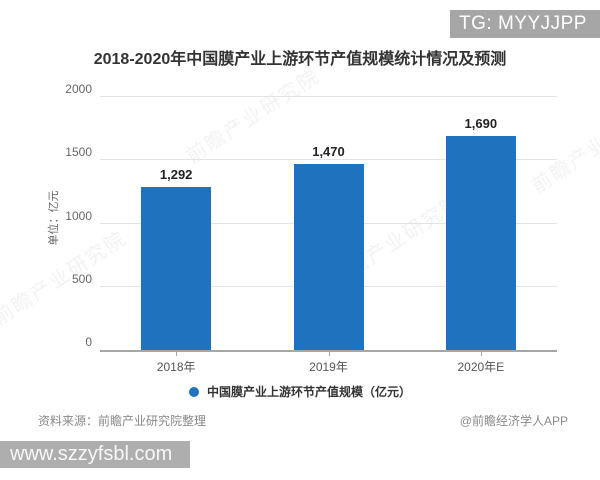 The height and width of the screenshot is (480, 600). Describe the element at coordinates (88, 342) in the screenshot. I see `y-tick-label: 0` at that location.